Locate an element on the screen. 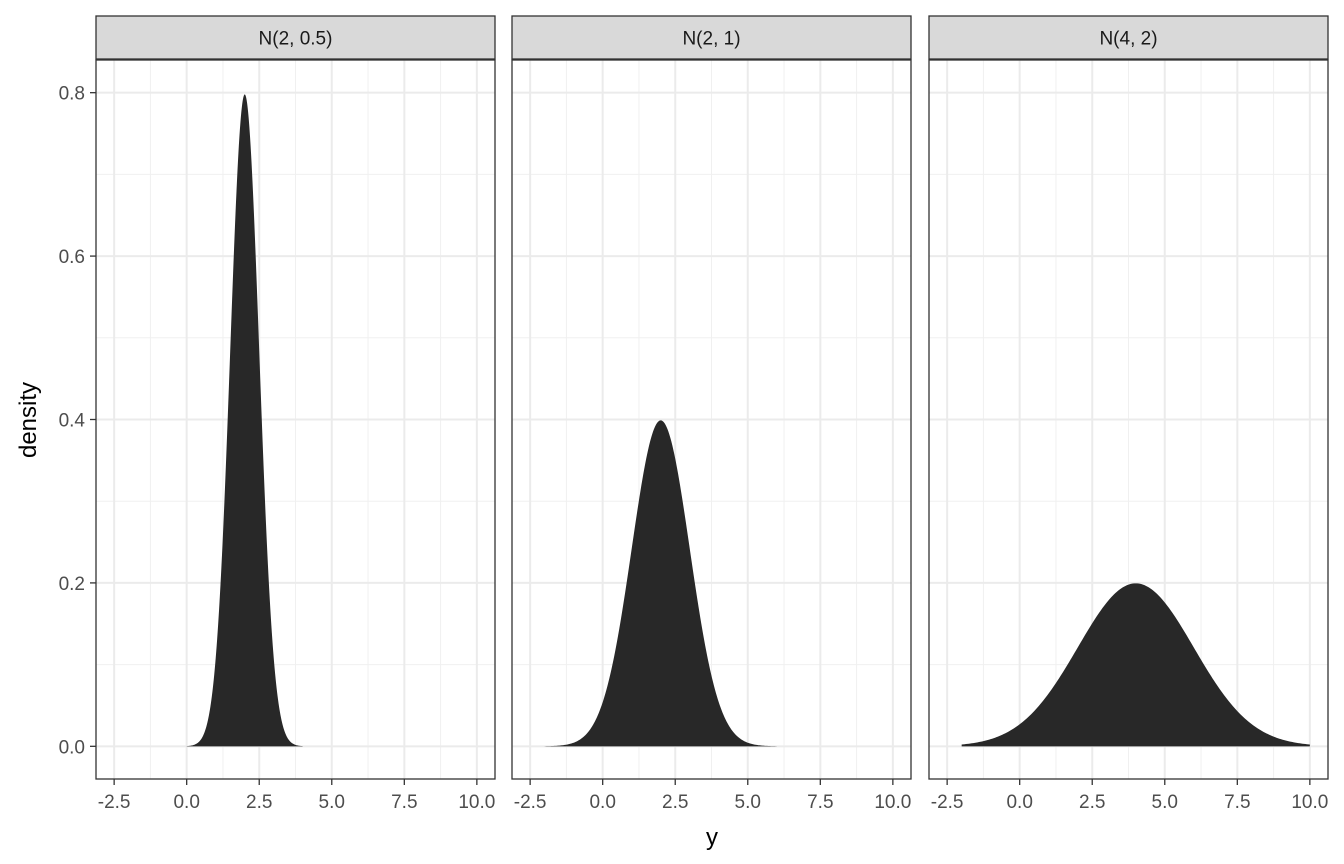 This screenshot has width=1344, height=864. y-axis: 0.0 0.2 0.4 0.6 0.8 is located at coordinates (77, 421).